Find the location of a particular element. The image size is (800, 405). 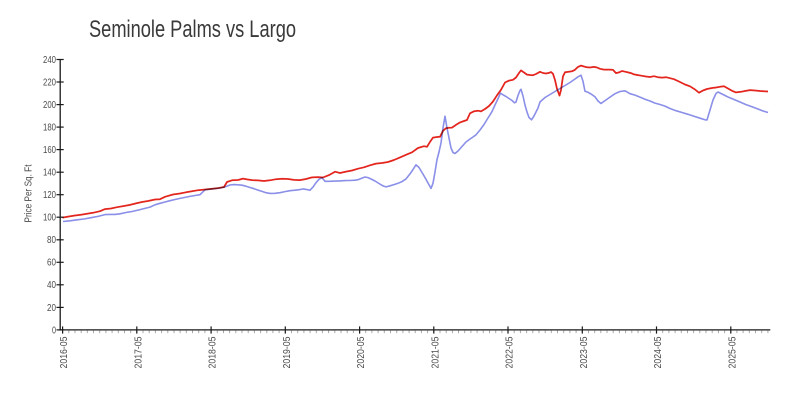

svg-text: Seminole Palms vs Largo is located at coordinates (192, 29).